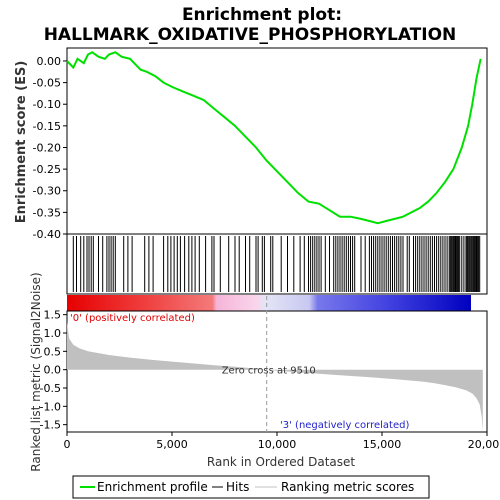 Image resolution: width=500 pixels, height=500 pixels. Describe the element at coordinates (47, 169) in the screenshot. I see `es-y-tick-label: -0.25` at that location.